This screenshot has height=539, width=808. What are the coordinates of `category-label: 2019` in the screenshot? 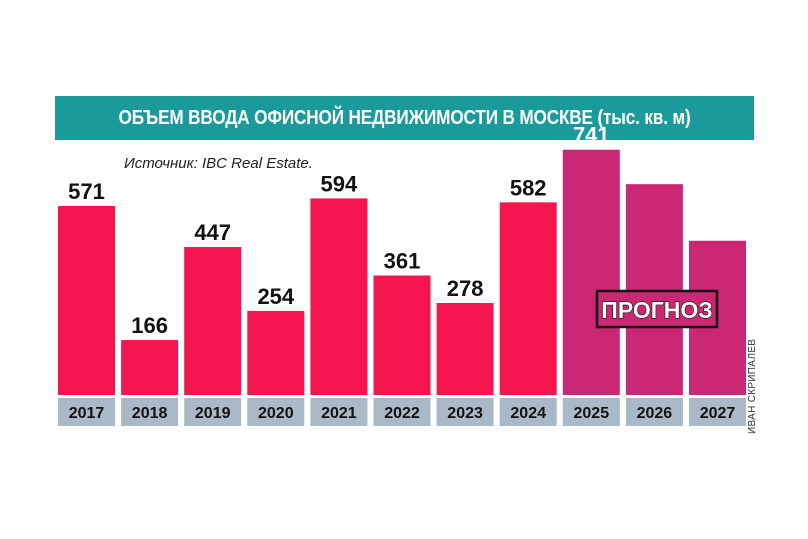 It's located at (213, 413).